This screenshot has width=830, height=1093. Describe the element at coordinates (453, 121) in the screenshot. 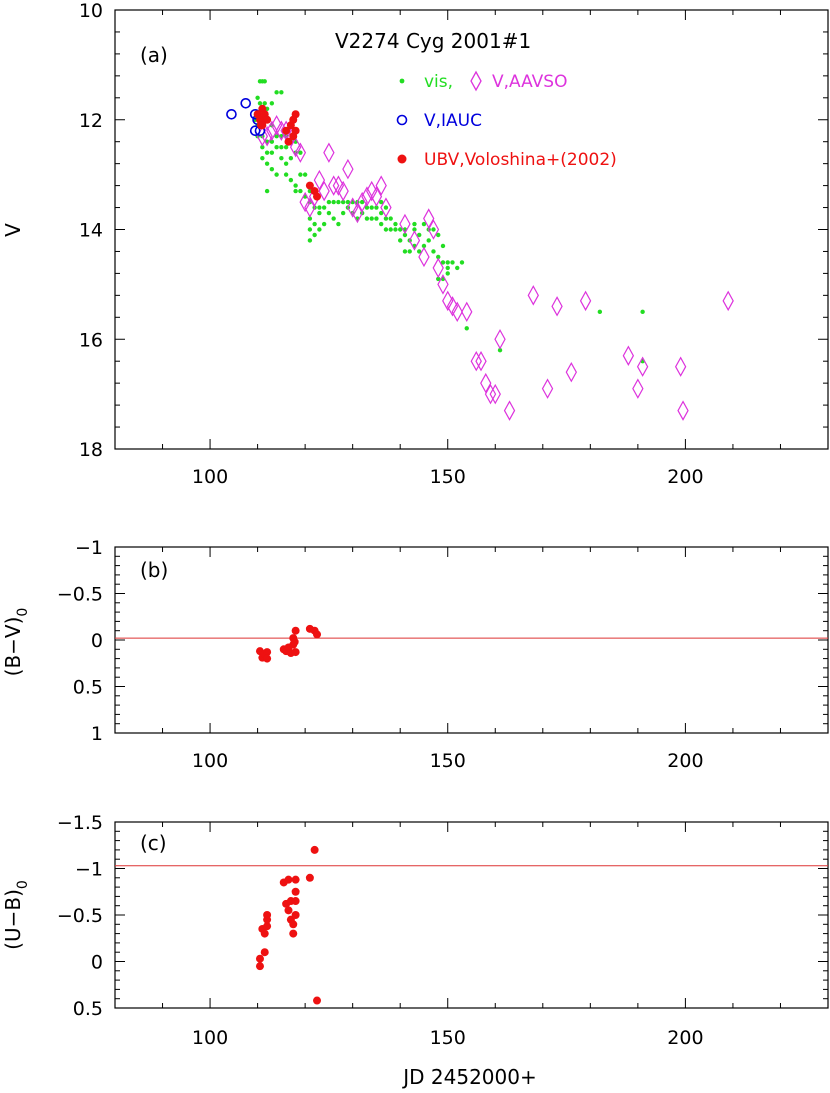

I see `legend-iauc-label: V,IAUC` at that location.